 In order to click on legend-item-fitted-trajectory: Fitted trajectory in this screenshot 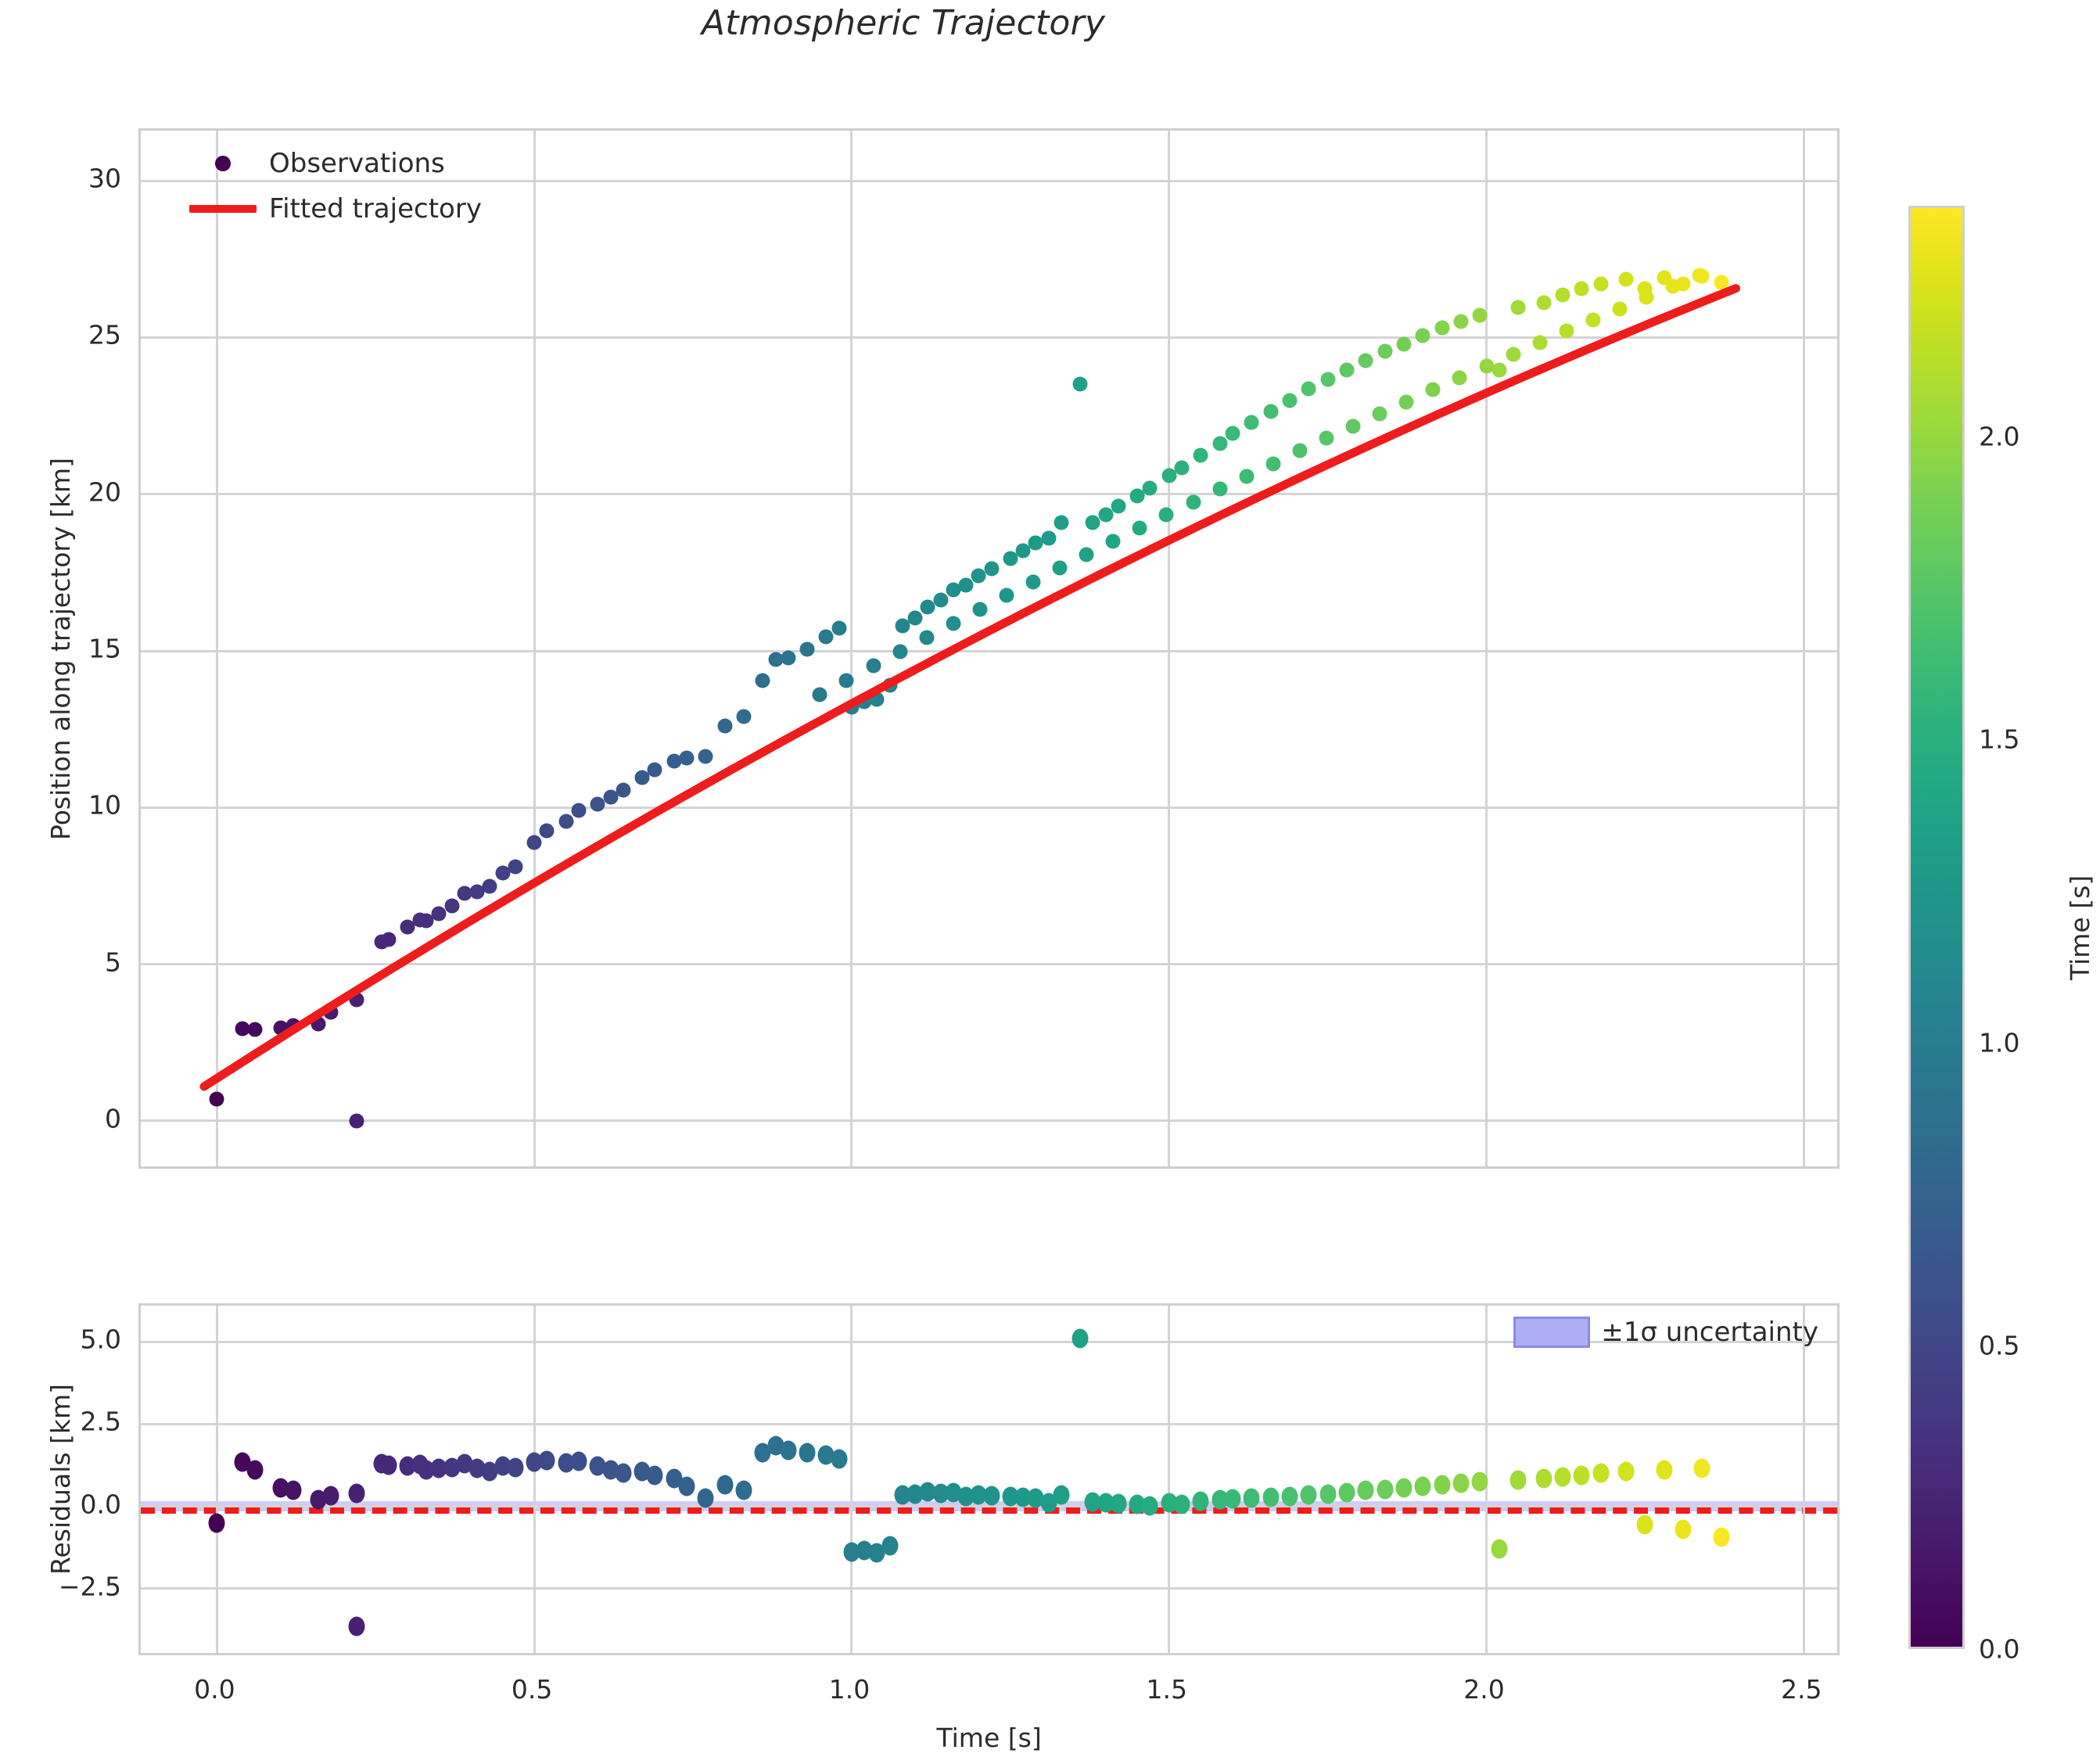, I will do `click(329, 209)`.